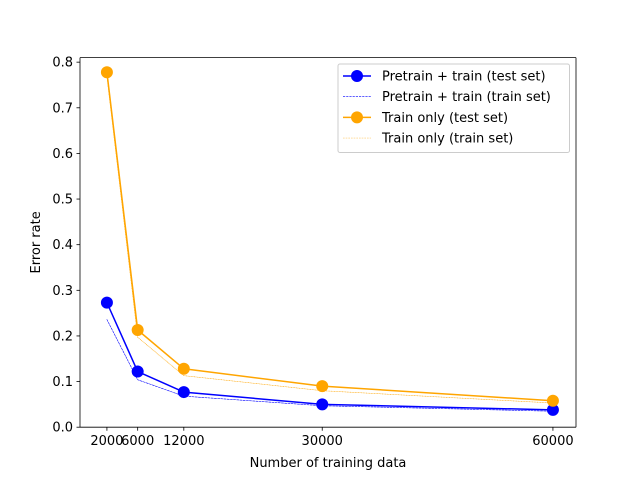 The image size is (640, 480). What do you see at coordinates (322, 441) in the screenshot?
I see `x-tick-label: 30000` at bounding box center [322, 441].